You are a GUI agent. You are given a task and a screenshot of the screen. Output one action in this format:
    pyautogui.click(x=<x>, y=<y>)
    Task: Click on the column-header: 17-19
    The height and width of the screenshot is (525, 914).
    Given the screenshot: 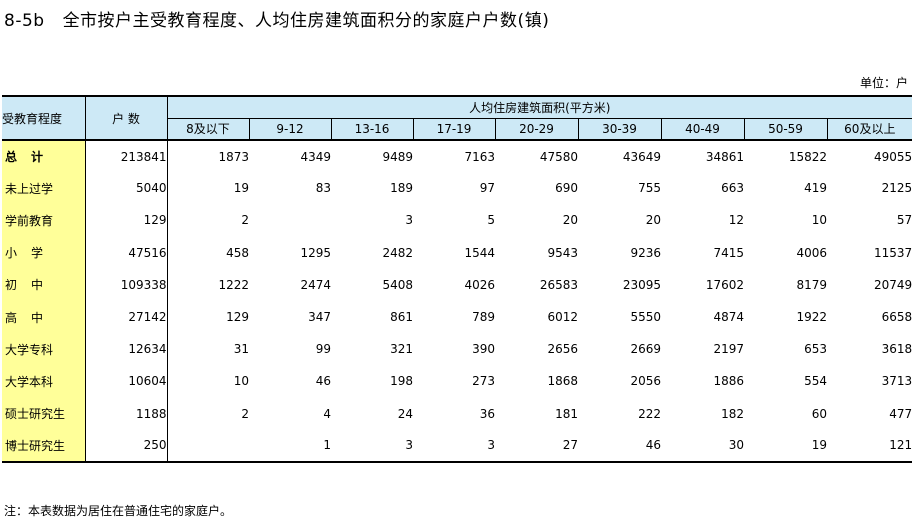 What is the action you would take?
    pyautogui.click(x=454, y=129)
    